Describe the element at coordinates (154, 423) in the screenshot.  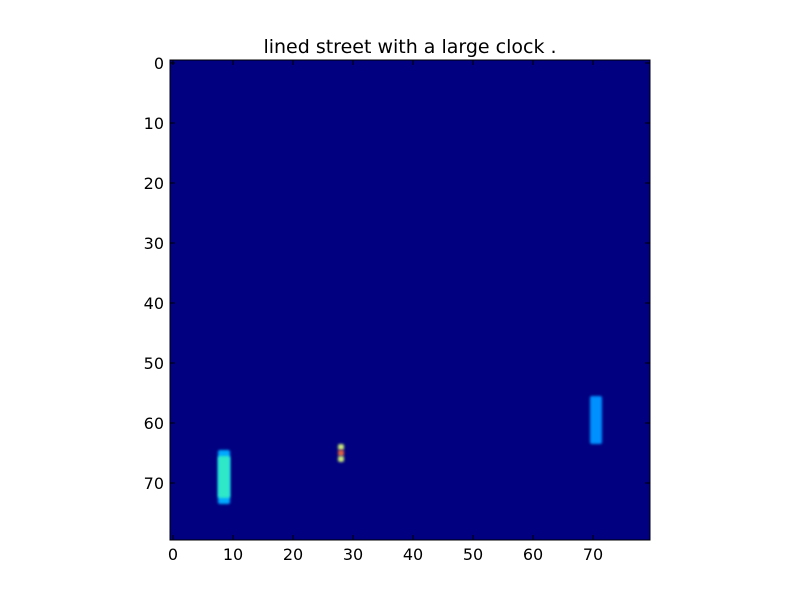
I see `y-tick-label: 60` at that location.